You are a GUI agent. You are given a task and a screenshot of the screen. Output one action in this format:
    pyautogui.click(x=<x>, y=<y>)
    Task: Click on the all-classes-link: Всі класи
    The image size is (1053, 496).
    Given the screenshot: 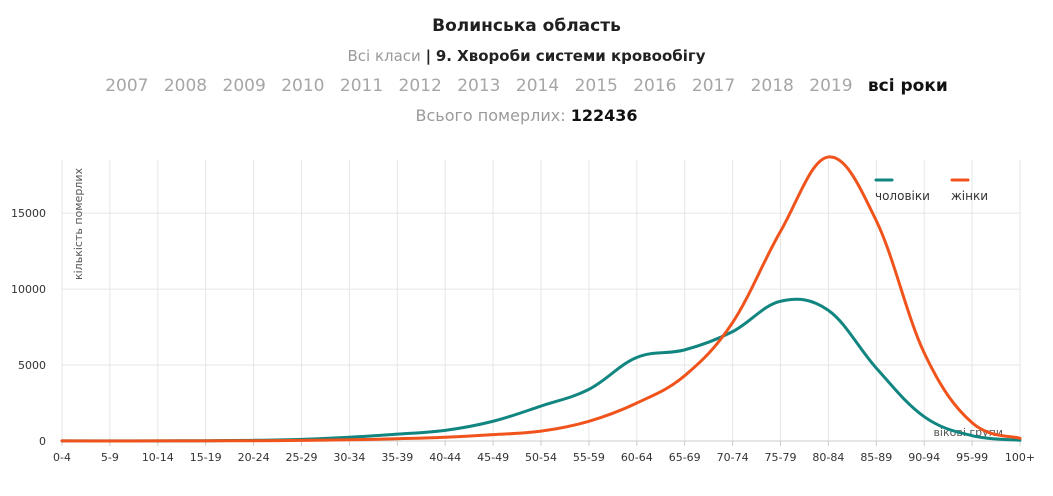 What is the action you would take?
    pyautogui.click(x=384, y=56)
    